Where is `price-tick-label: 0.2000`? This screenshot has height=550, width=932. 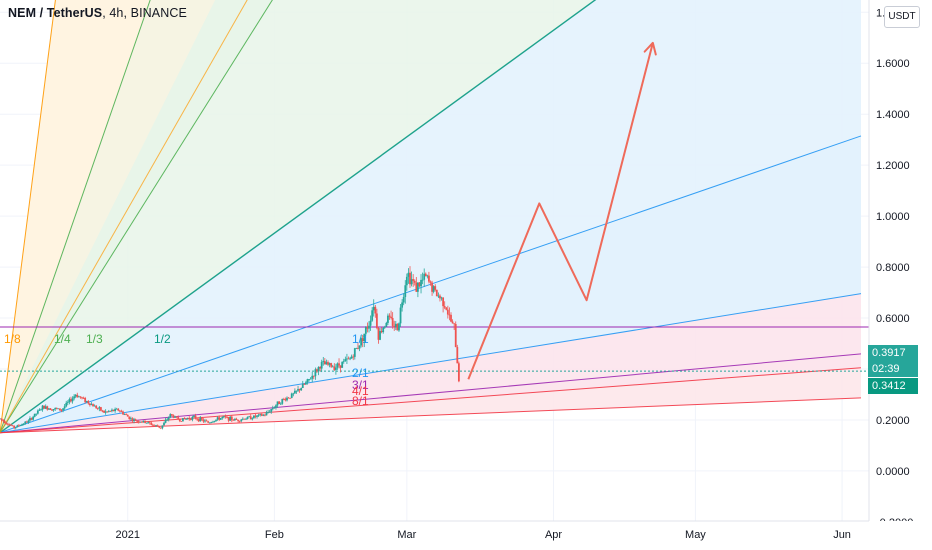
price-tick-label: 0.2000 is located at coordinates (893, 421).